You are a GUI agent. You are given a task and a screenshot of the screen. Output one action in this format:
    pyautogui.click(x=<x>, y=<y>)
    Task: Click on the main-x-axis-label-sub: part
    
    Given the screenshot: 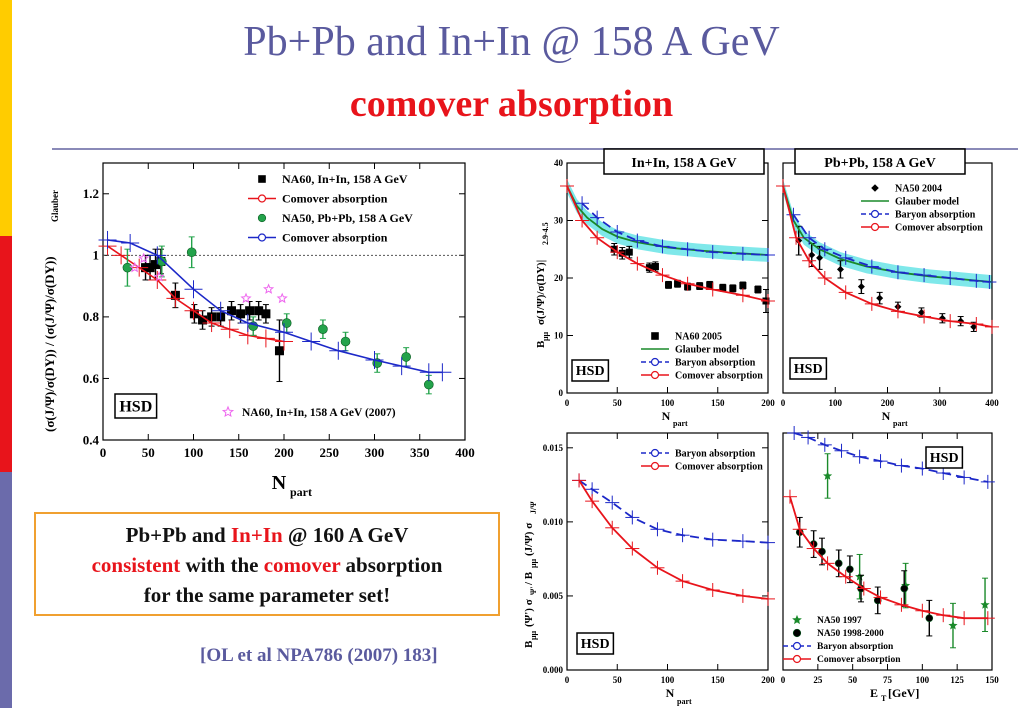 What is the action you would take?
    pyautogui.click(x=301, y=492)
    